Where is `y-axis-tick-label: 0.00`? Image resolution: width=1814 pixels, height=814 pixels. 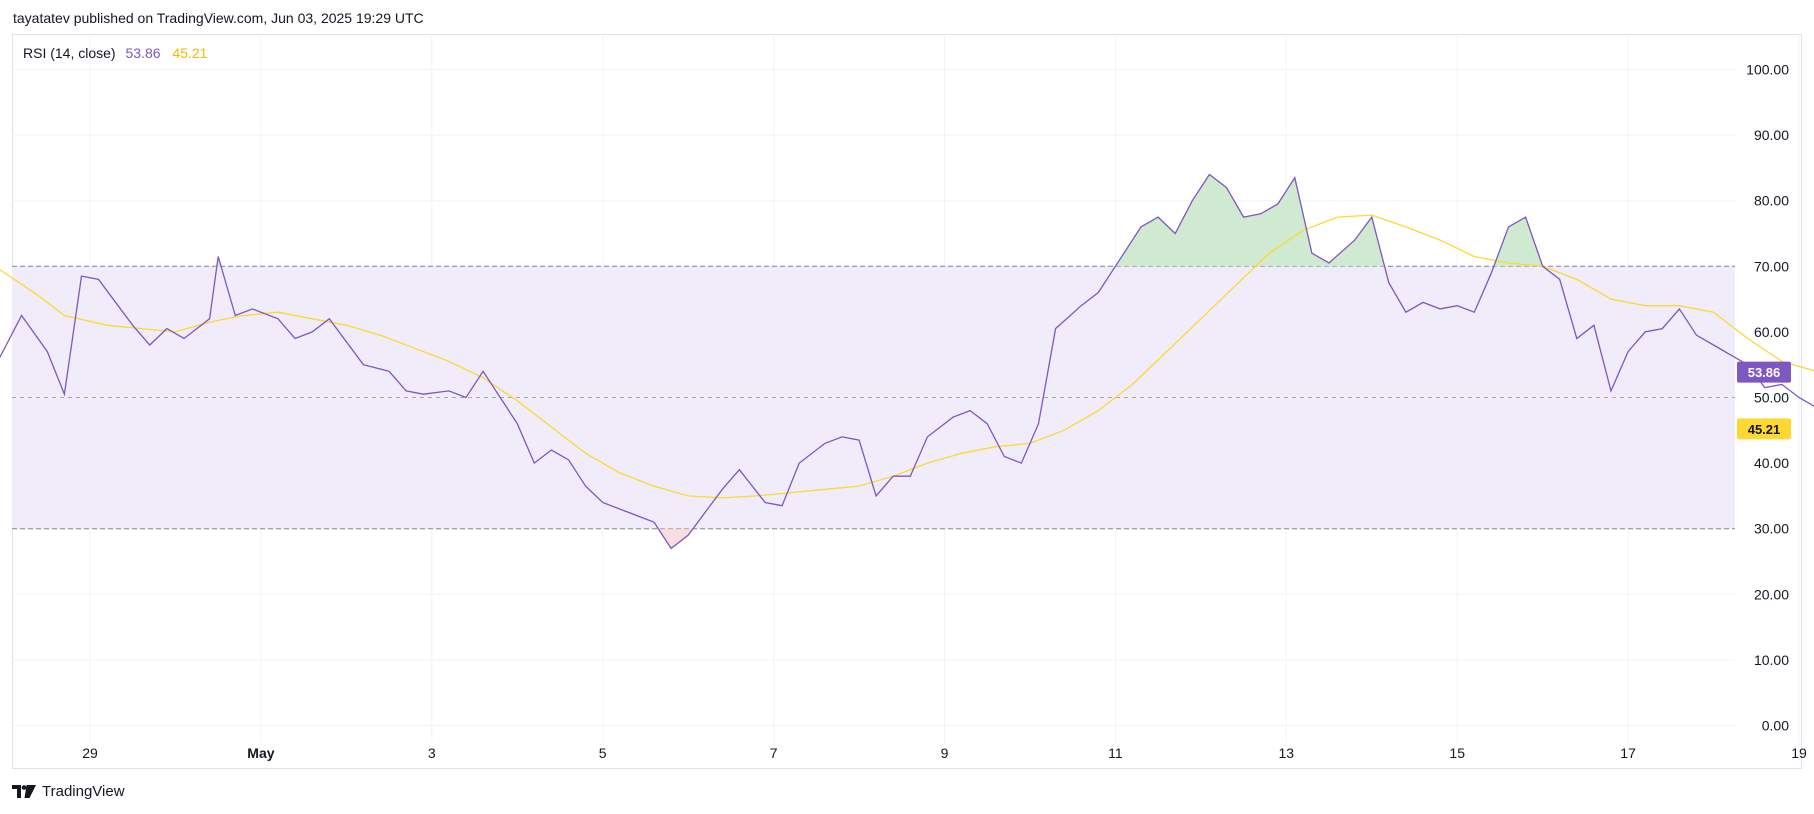
y-axis-tick-label: 0.00 is located at coordinates (1775, 726).